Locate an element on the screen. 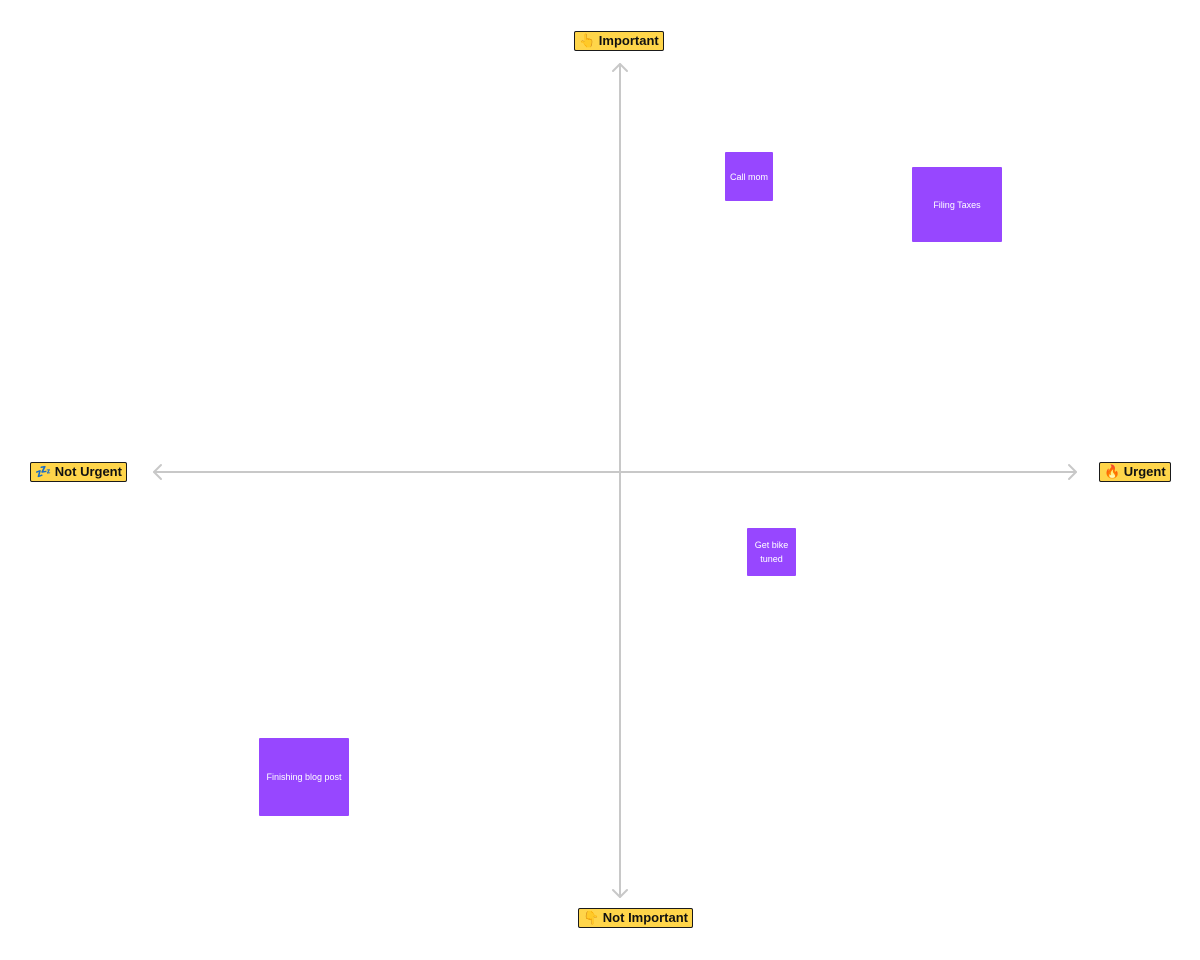 This screenshot has width=1200, height=960. sticky-note: Get bike tuned is located at coordinates (771, 552).